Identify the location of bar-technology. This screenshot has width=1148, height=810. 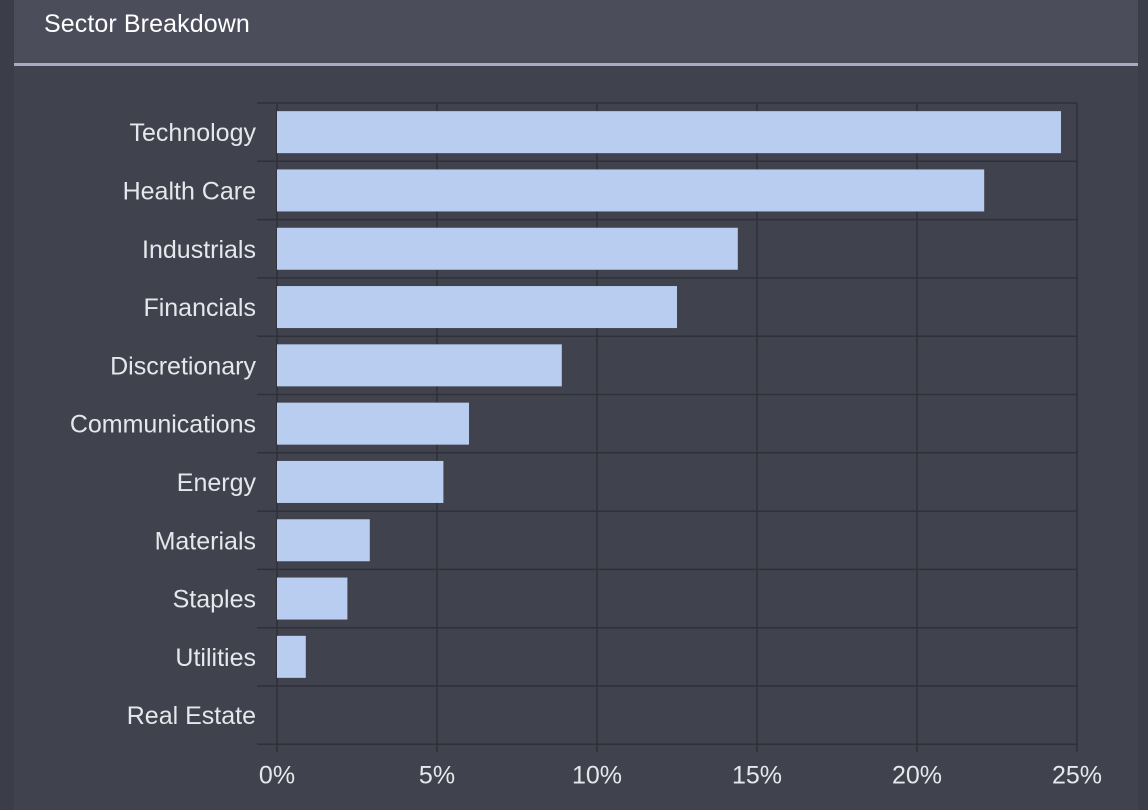
(669, 132).